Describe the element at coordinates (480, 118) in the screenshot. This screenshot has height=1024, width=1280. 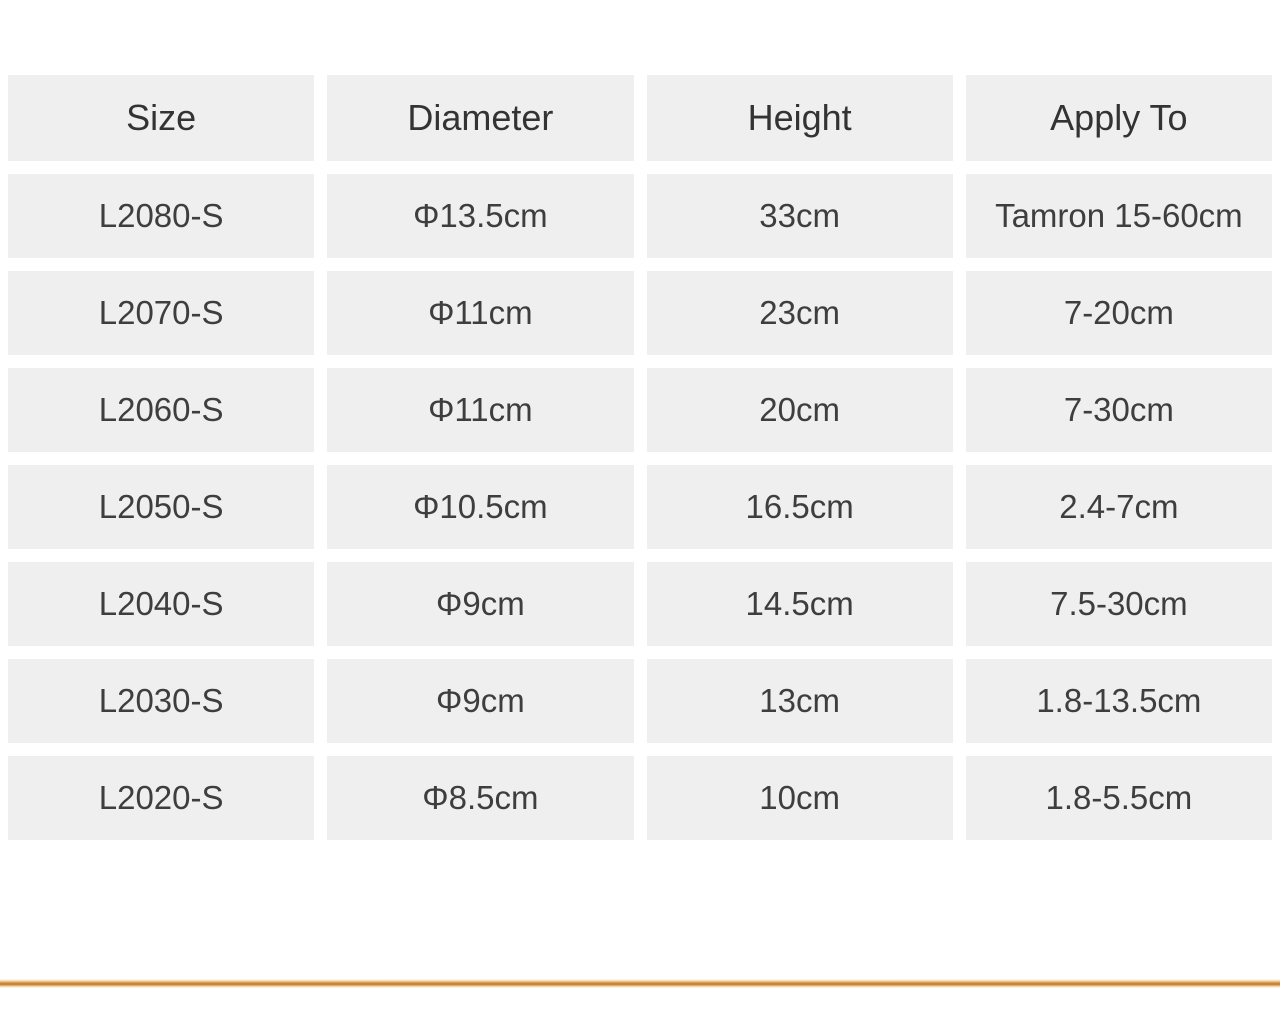
I see `column-header-diameter: Diameter` at that location.